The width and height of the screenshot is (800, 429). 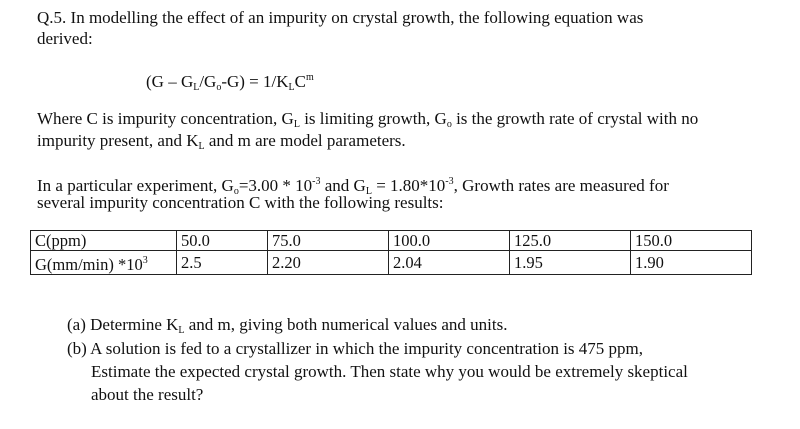 What do you see at coordinates (691, 240) in the screenshot?
I see `table-cell: 150.0` at bounding box center [691, 240].